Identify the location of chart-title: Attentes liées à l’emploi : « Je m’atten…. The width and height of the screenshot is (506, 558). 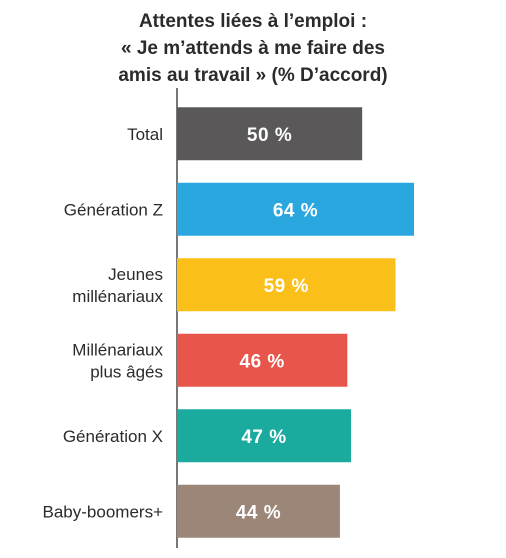
(253, 48).